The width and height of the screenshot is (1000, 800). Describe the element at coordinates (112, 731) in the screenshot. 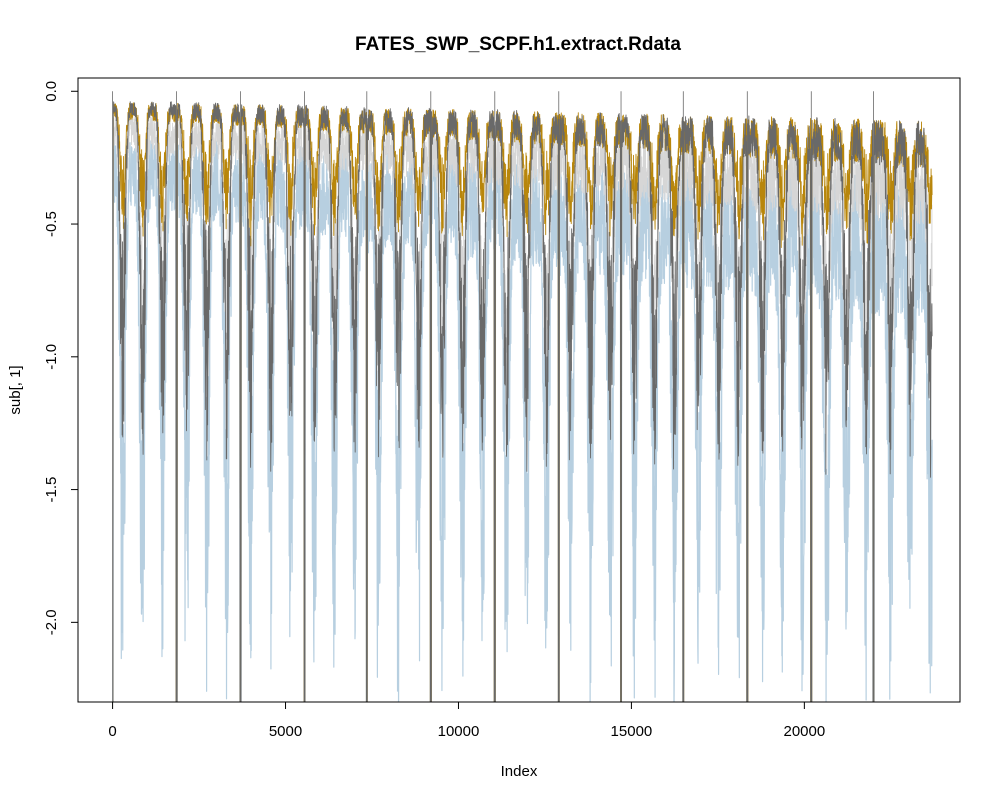

I see `x-tick-label: 0` at that location.